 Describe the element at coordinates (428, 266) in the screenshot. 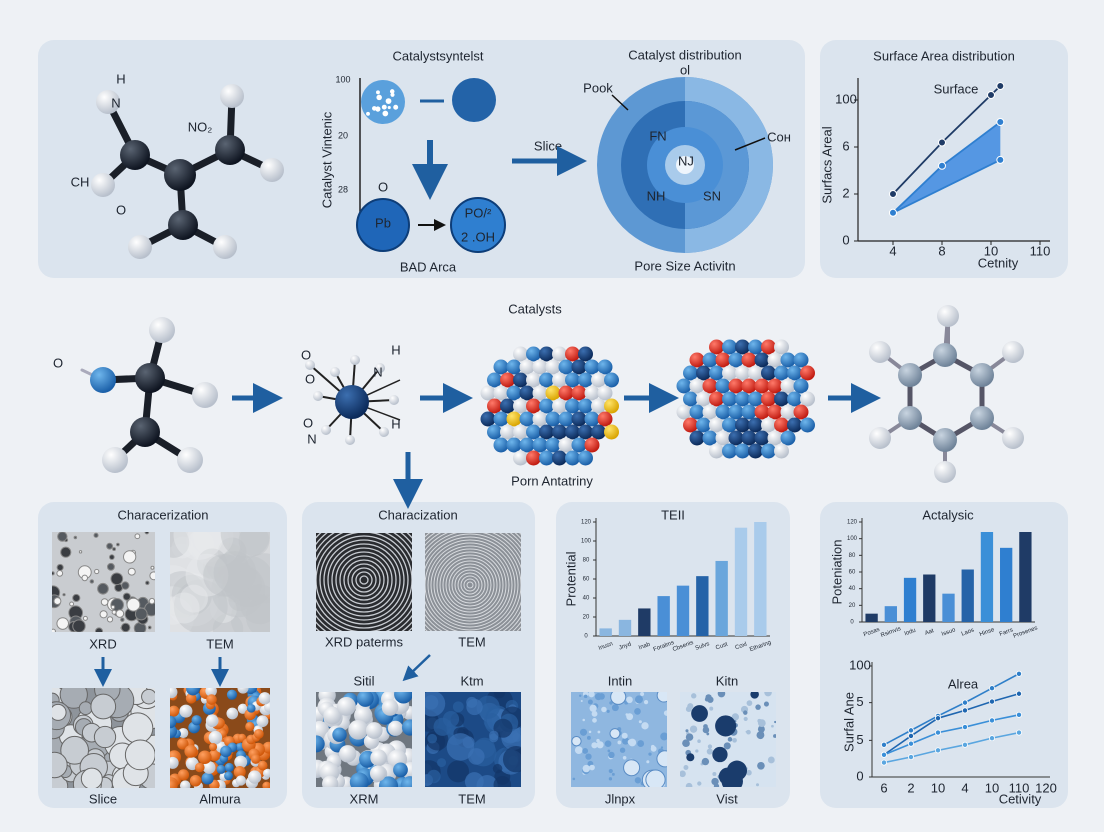

I see `label: BAD Arca` at that location.